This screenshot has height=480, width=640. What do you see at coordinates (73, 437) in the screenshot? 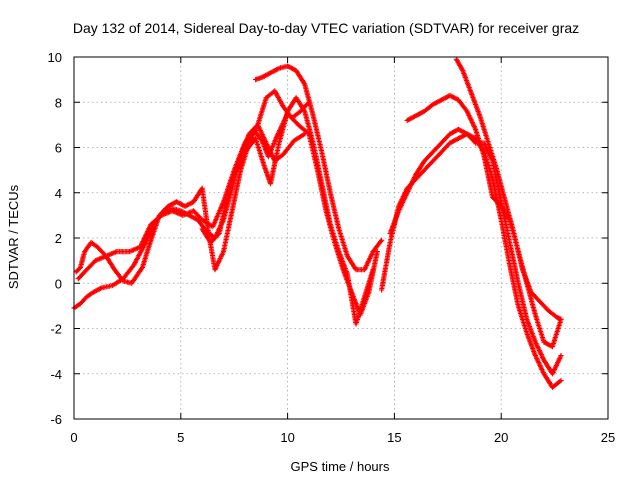
I see `x-tick-label: 0` at bounding box center [73, 437].